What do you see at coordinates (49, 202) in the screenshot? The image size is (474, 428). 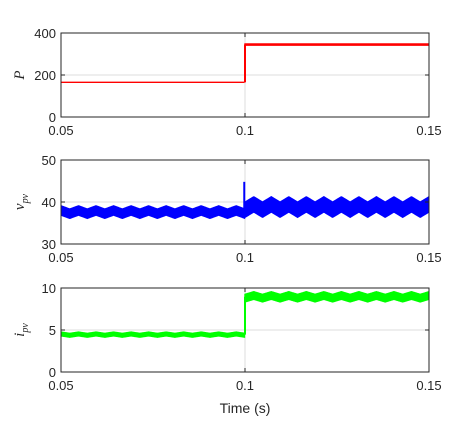 I see `y-tick-label: 40` at bounding box center [49, 202].